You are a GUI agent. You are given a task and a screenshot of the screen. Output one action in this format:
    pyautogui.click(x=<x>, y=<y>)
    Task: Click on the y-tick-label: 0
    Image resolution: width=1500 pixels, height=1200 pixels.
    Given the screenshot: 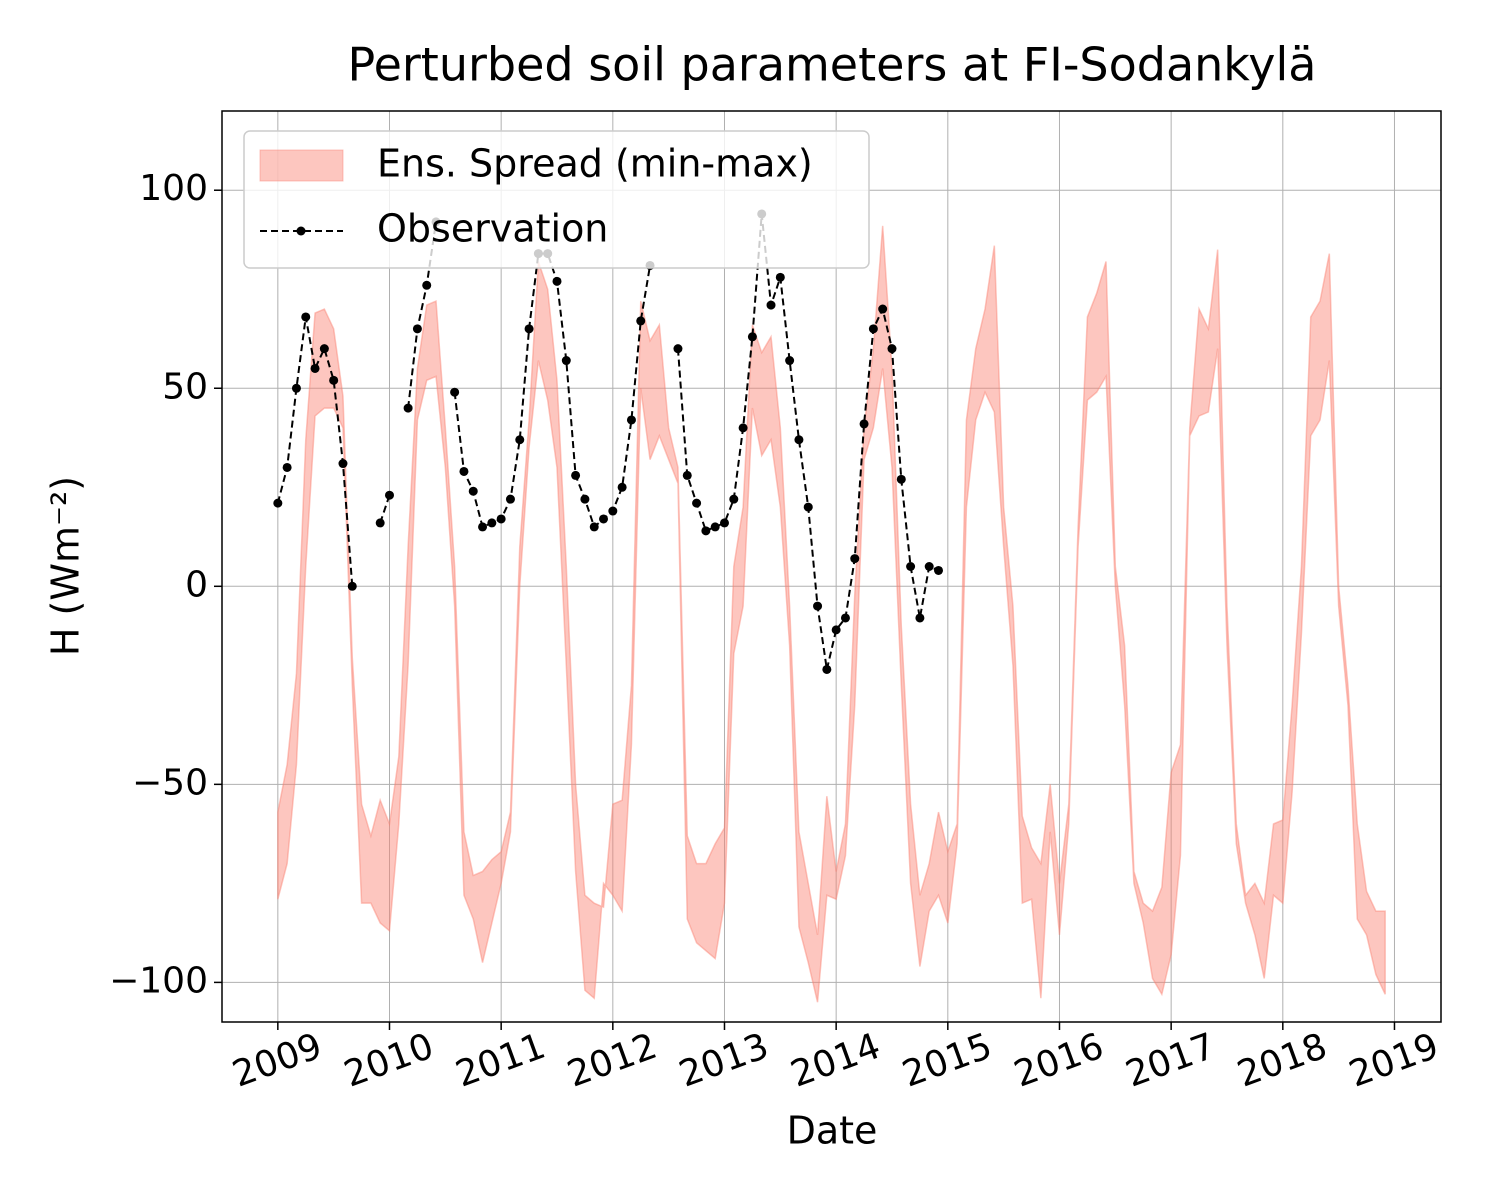 What is the action you would take?
    pyautogui.click(x=196, y=584)
    